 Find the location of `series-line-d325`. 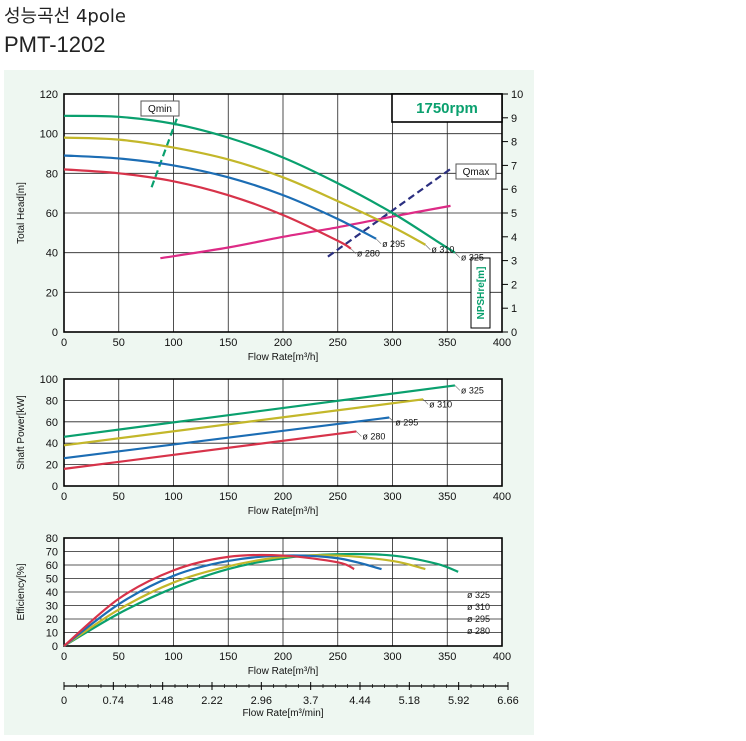

series-line-d325 is located at coordinates (259, 411).